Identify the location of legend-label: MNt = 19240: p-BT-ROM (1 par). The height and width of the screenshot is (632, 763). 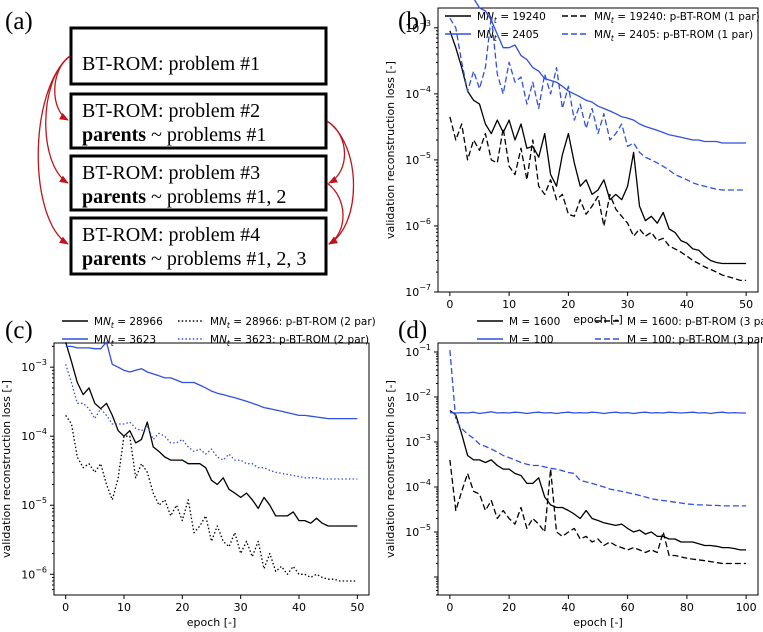
(677, 18).